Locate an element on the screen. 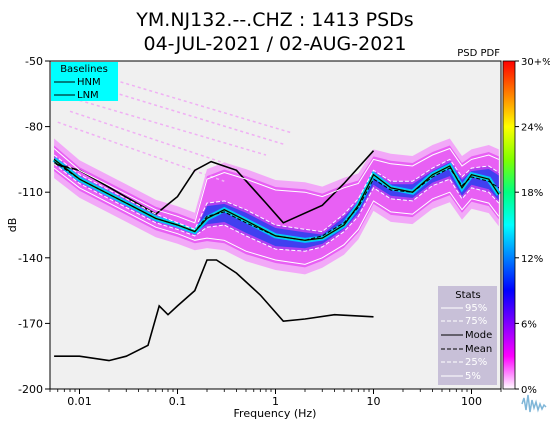 The height and width of the screenshot is (425, 550). legend-lnm-label: LNM is located at coordinates (88, 95).